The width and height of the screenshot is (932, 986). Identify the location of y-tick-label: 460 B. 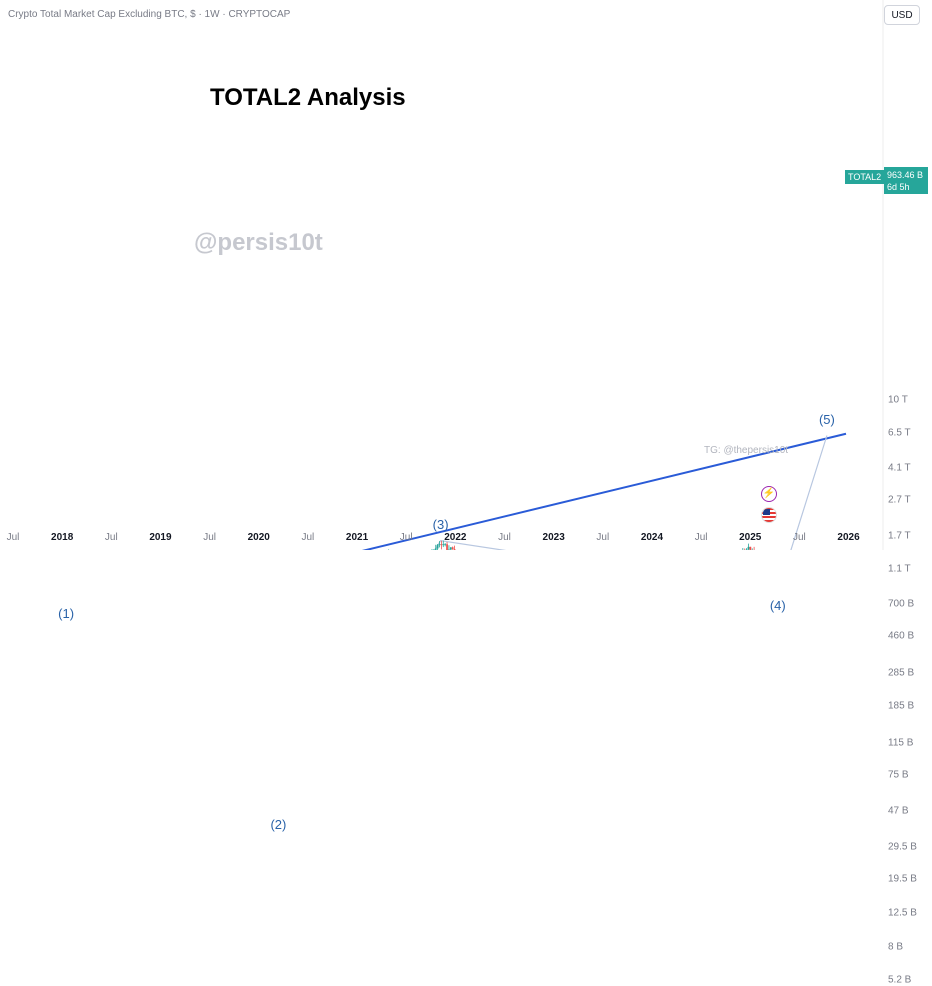
(901, 636).